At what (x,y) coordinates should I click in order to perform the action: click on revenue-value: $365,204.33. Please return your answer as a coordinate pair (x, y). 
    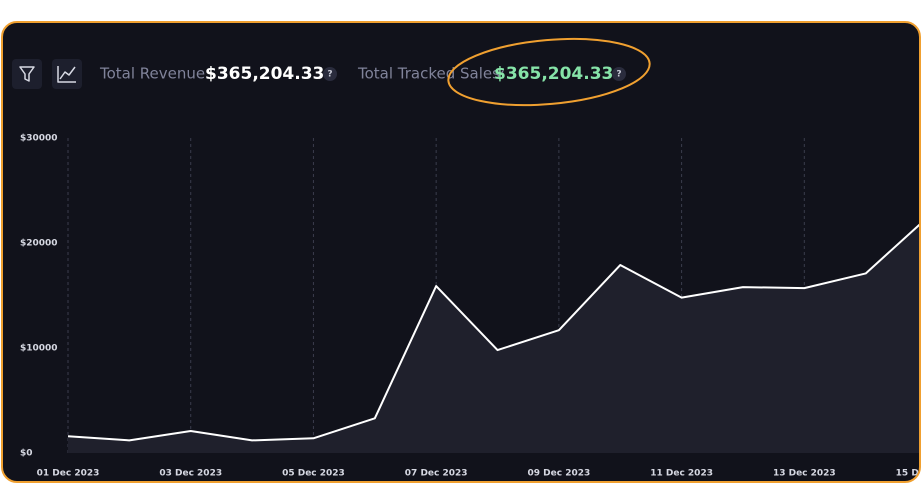
    Looking at the image, I should click on (264, 74).